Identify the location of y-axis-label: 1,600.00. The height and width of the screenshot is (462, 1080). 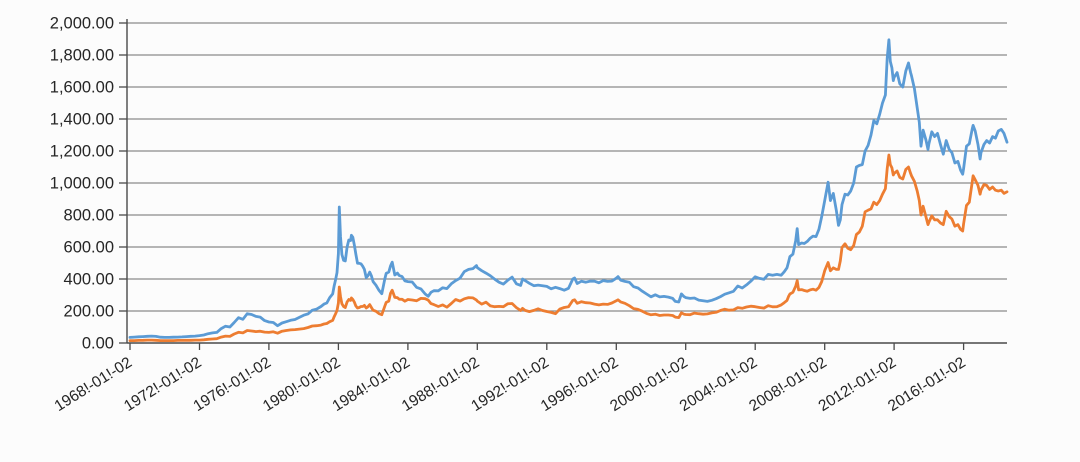
(82, 88).